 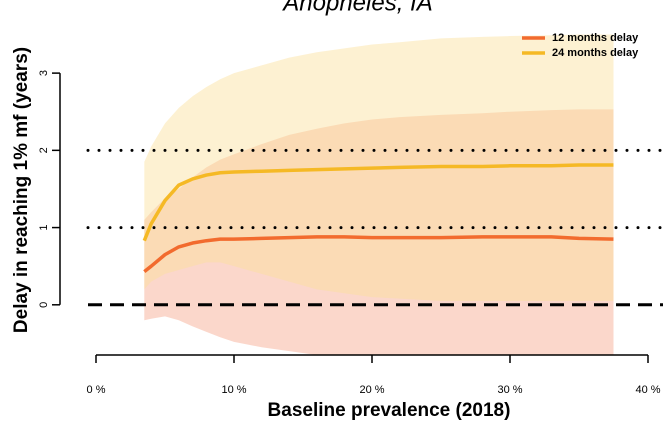 I want to click on y-tick-label: 0, so click(x=44, y=305).